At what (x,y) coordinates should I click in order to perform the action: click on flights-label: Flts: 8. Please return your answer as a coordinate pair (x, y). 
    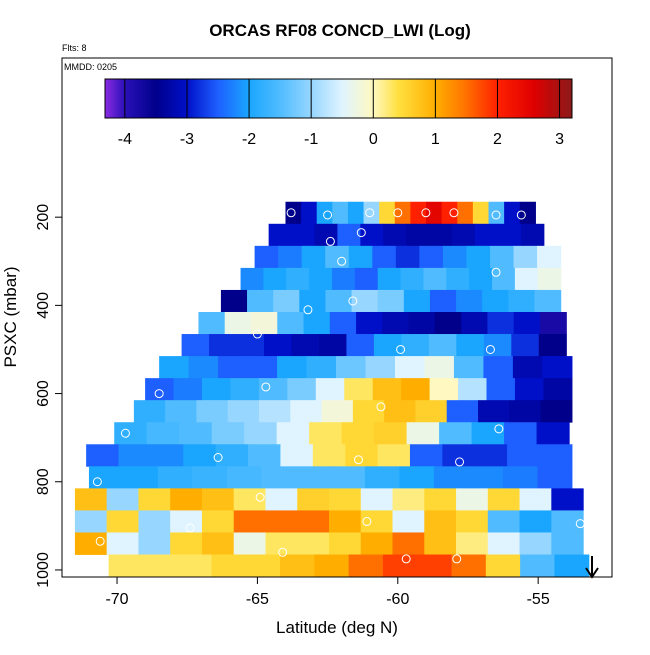
    Looking at the image, I should click on (74, 48).